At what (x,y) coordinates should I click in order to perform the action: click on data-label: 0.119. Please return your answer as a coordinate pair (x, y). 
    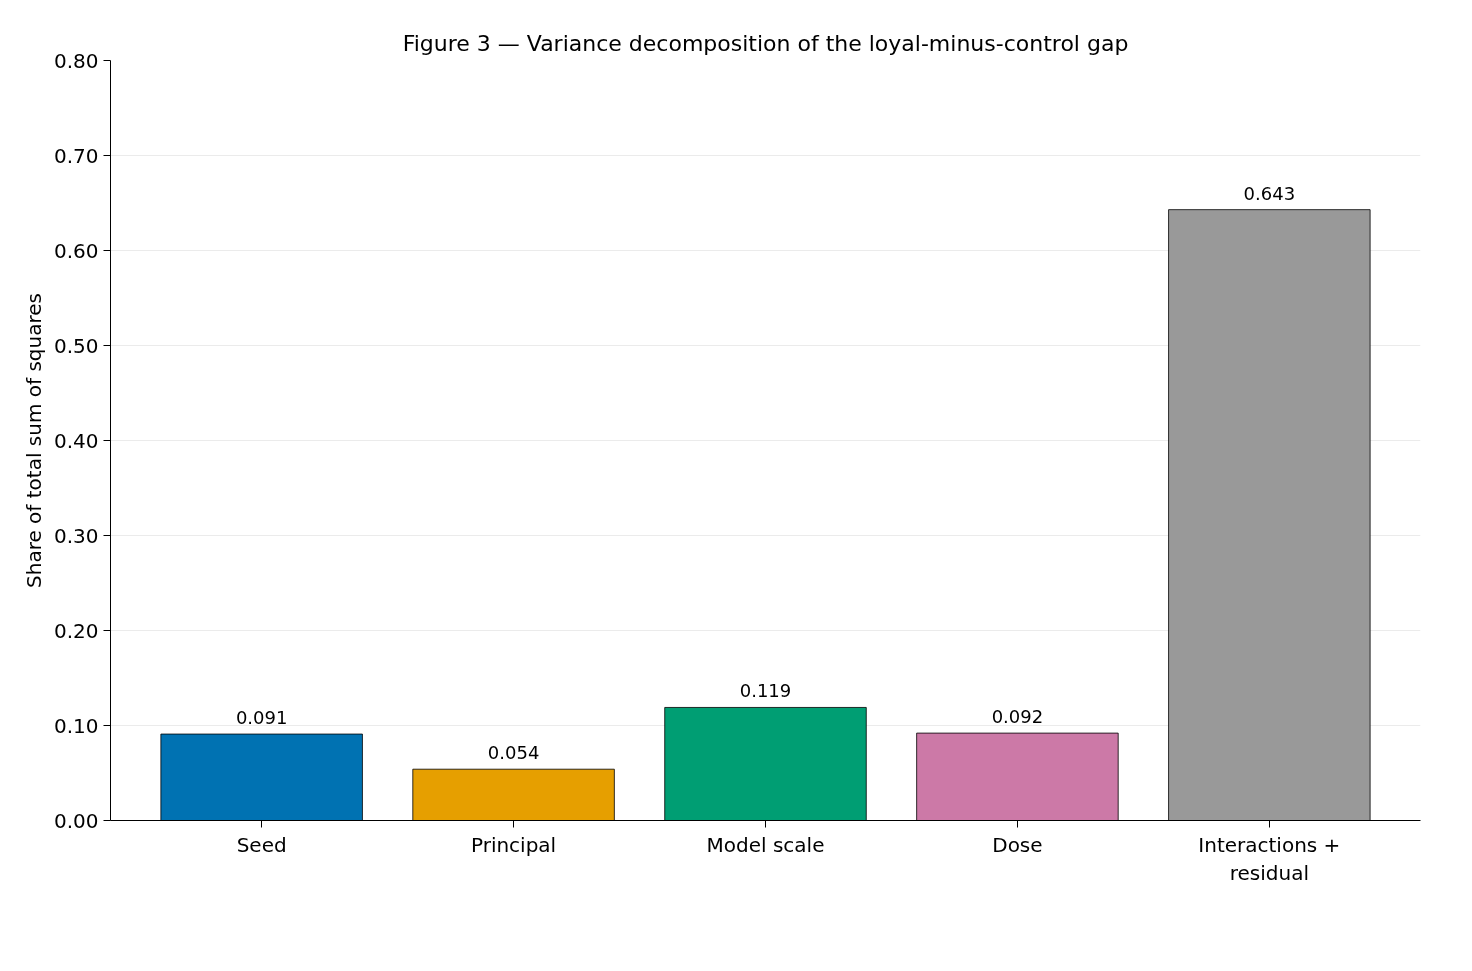
    Looking at the image, I should click on (765, 691).